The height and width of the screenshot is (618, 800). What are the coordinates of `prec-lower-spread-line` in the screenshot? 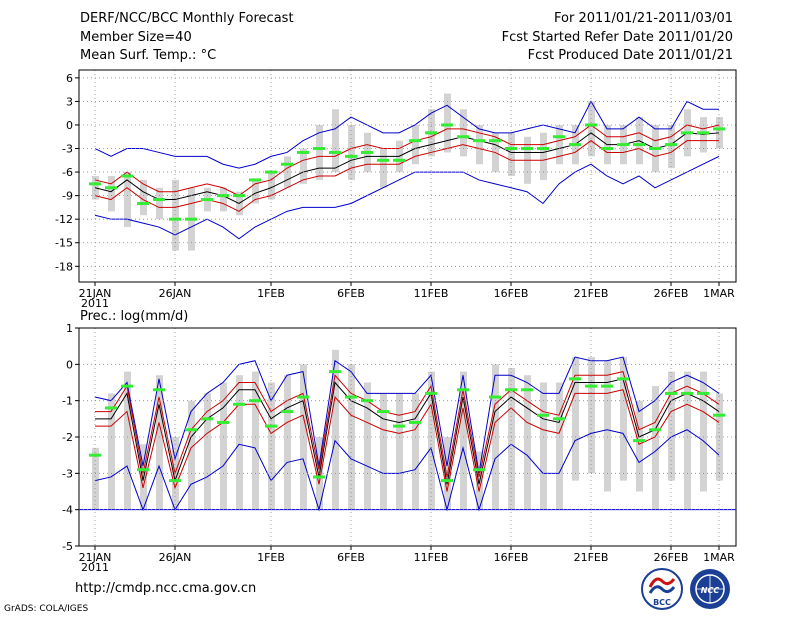 It's located at (407, 440).